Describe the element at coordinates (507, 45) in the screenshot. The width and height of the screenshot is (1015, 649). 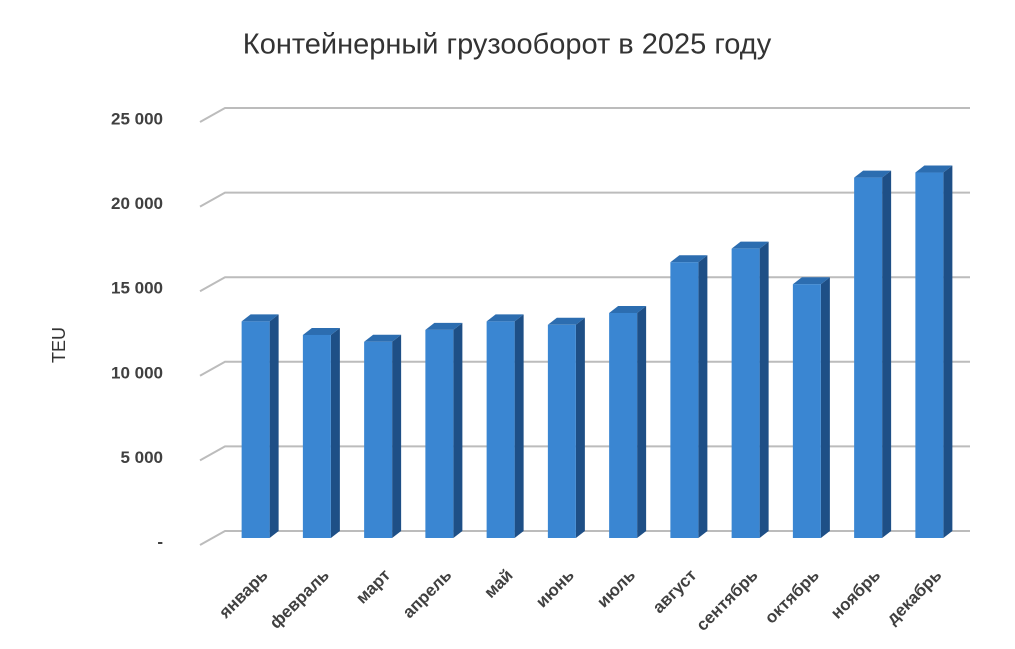
I see `chart-title: Контейнерный грузооборот в 2025 году` at that location.